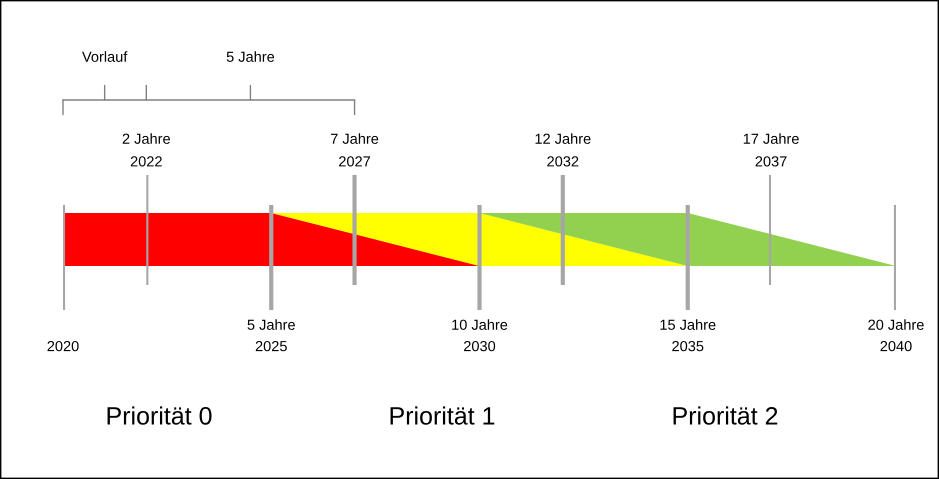 The width and height of the screenshot is (939, 479). Describe the element at coordinates (771, 138) in the screenshot. I see `text: 17 Jahre` at that location.